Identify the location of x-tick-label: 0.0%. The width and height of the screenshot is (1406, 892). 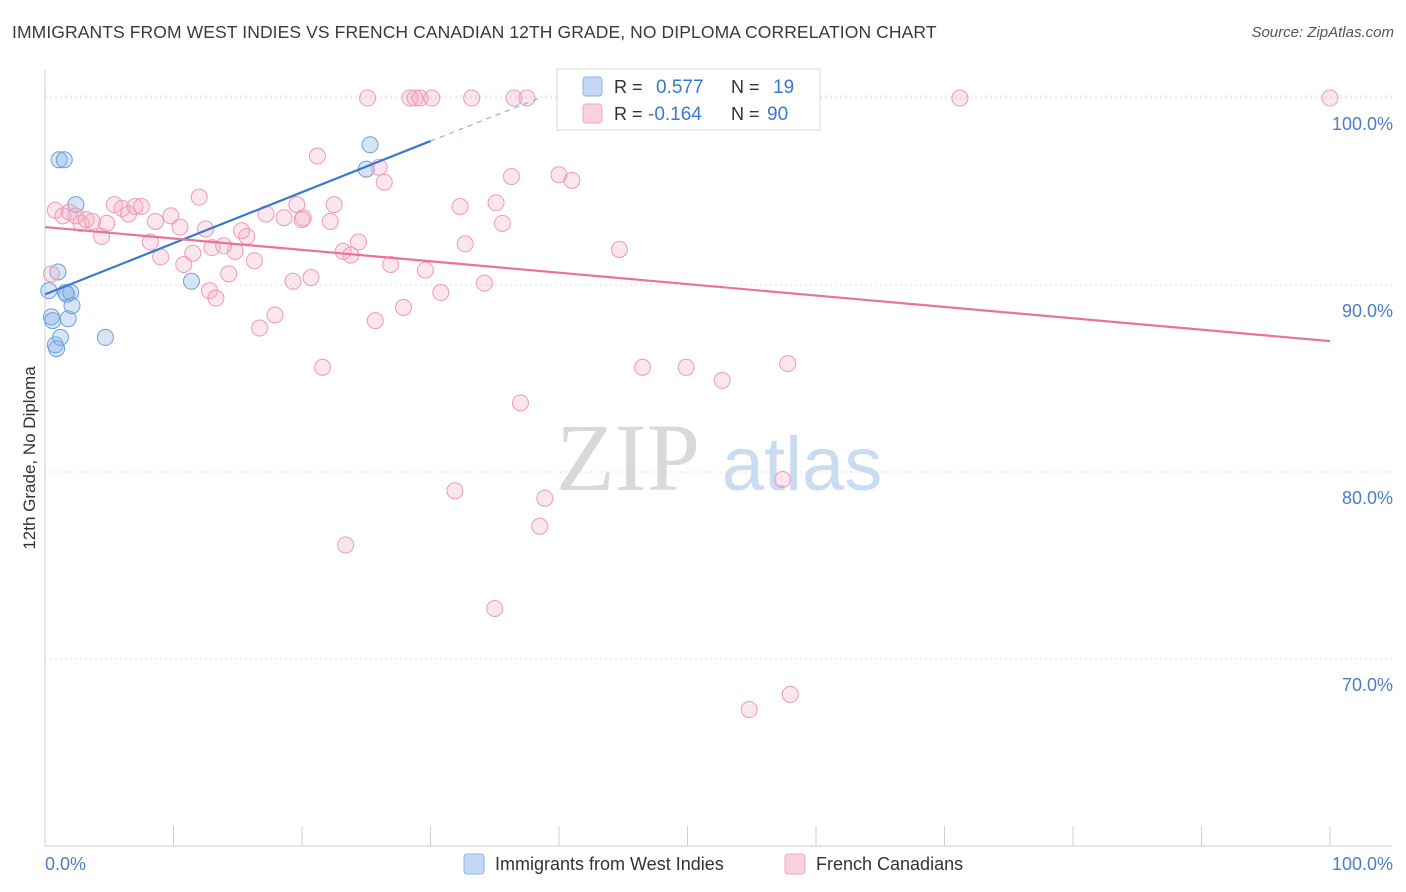
(65, 864).